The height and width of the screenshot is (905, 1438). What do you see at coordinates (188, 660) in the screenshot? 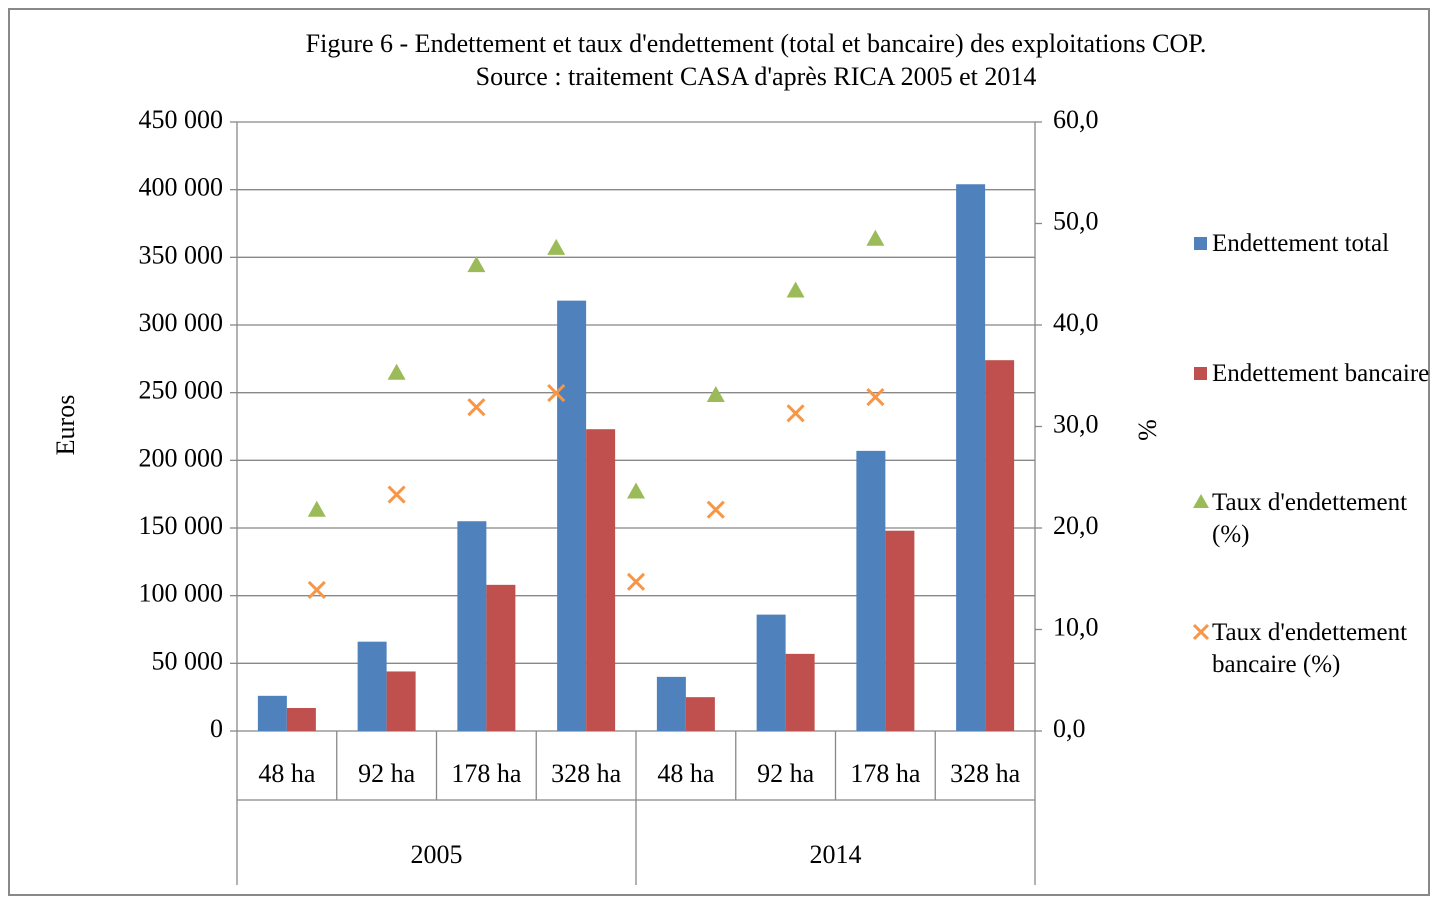
I see `y-tick-label: 50 000` at bounding box center [188, 660].